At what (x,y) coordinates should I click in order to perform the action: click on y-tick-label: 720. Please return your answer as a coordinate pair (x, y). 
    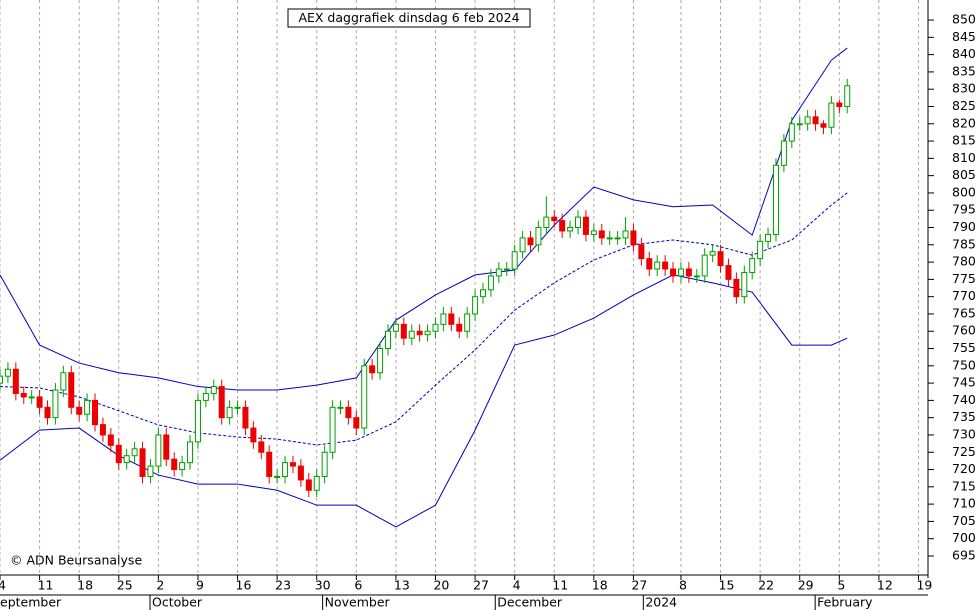
    Looking at the image, I should click on (964, 468).